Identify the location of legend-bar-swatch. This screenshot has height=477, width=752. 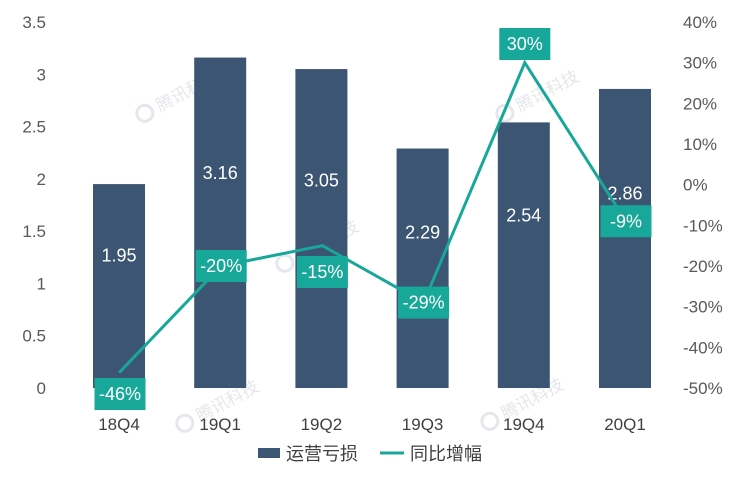
(269, 453).